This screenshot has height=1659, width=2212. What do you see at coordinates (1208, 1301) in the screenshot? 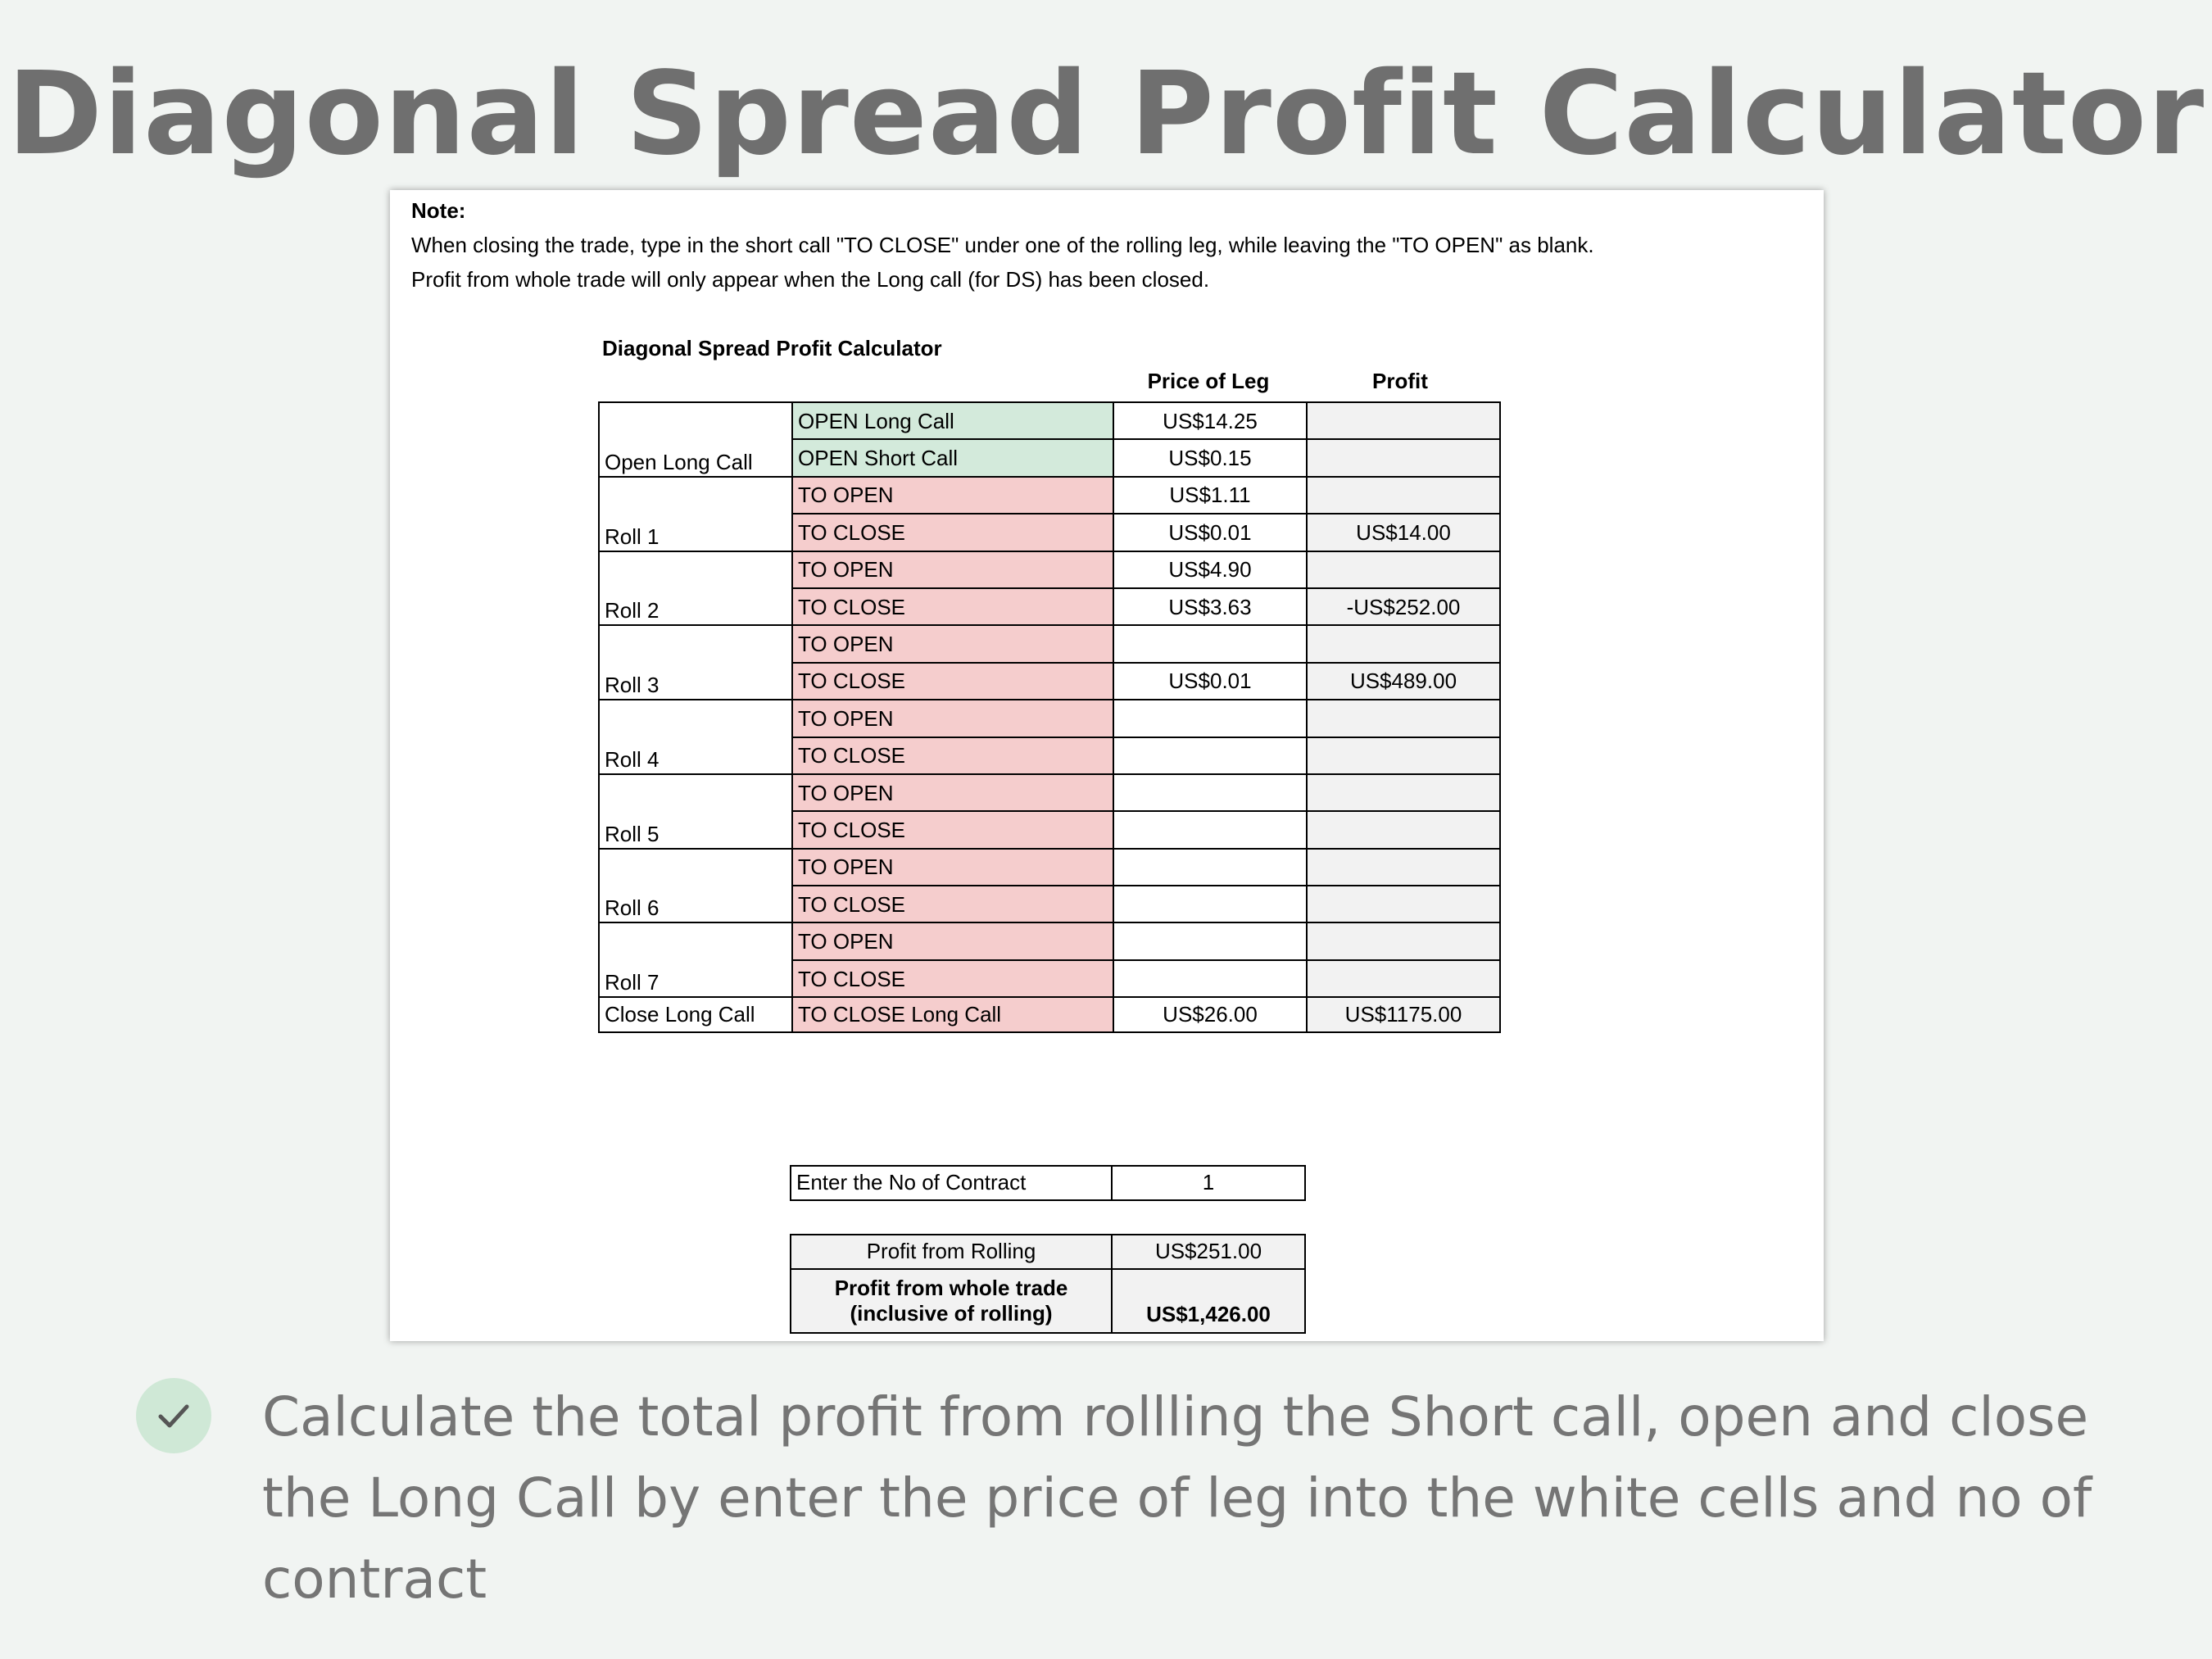
I see `profit-whole-value: US$1,426.00` at bounding box center [1208, 1301].